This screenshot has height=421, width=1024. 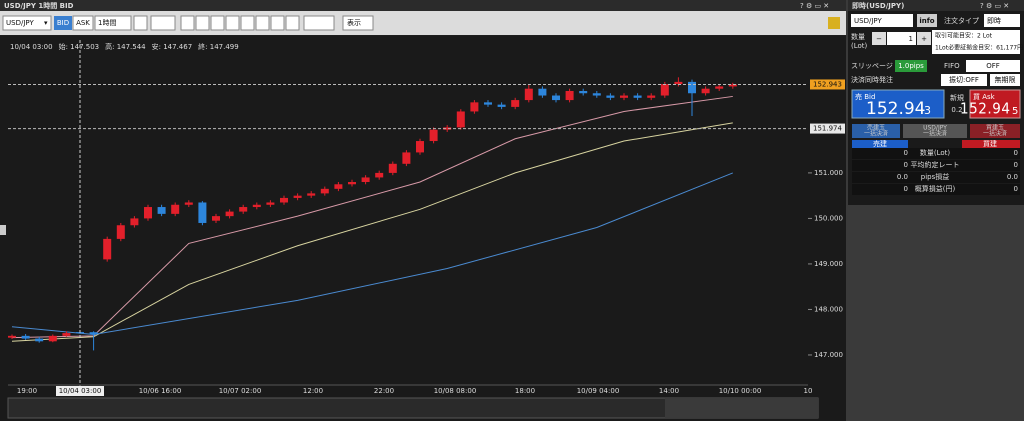 I want to click on order-type-label: 注文タイプ, so click(x=961, y=20).